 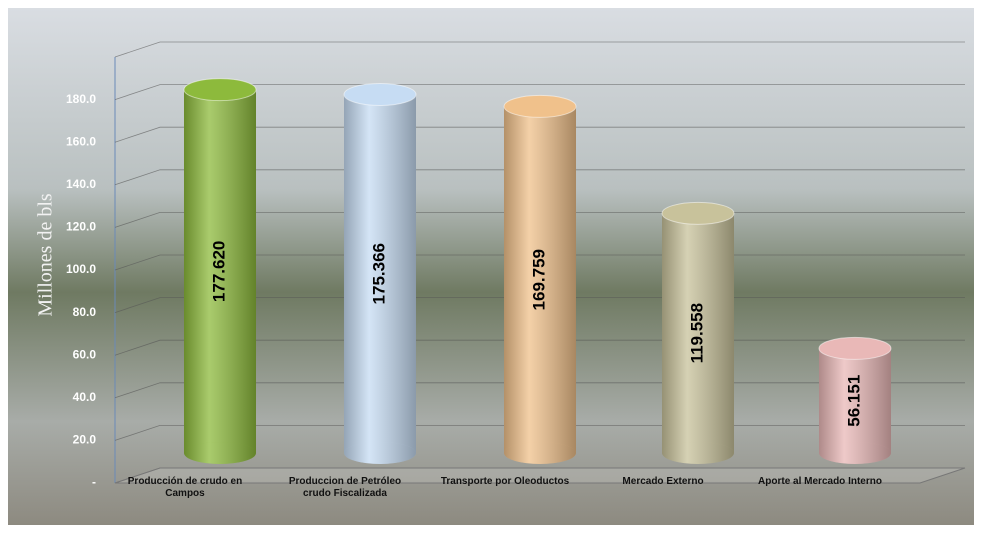 I want to click on y-axis-title: Millones de bls, so click(x=46, y=255).